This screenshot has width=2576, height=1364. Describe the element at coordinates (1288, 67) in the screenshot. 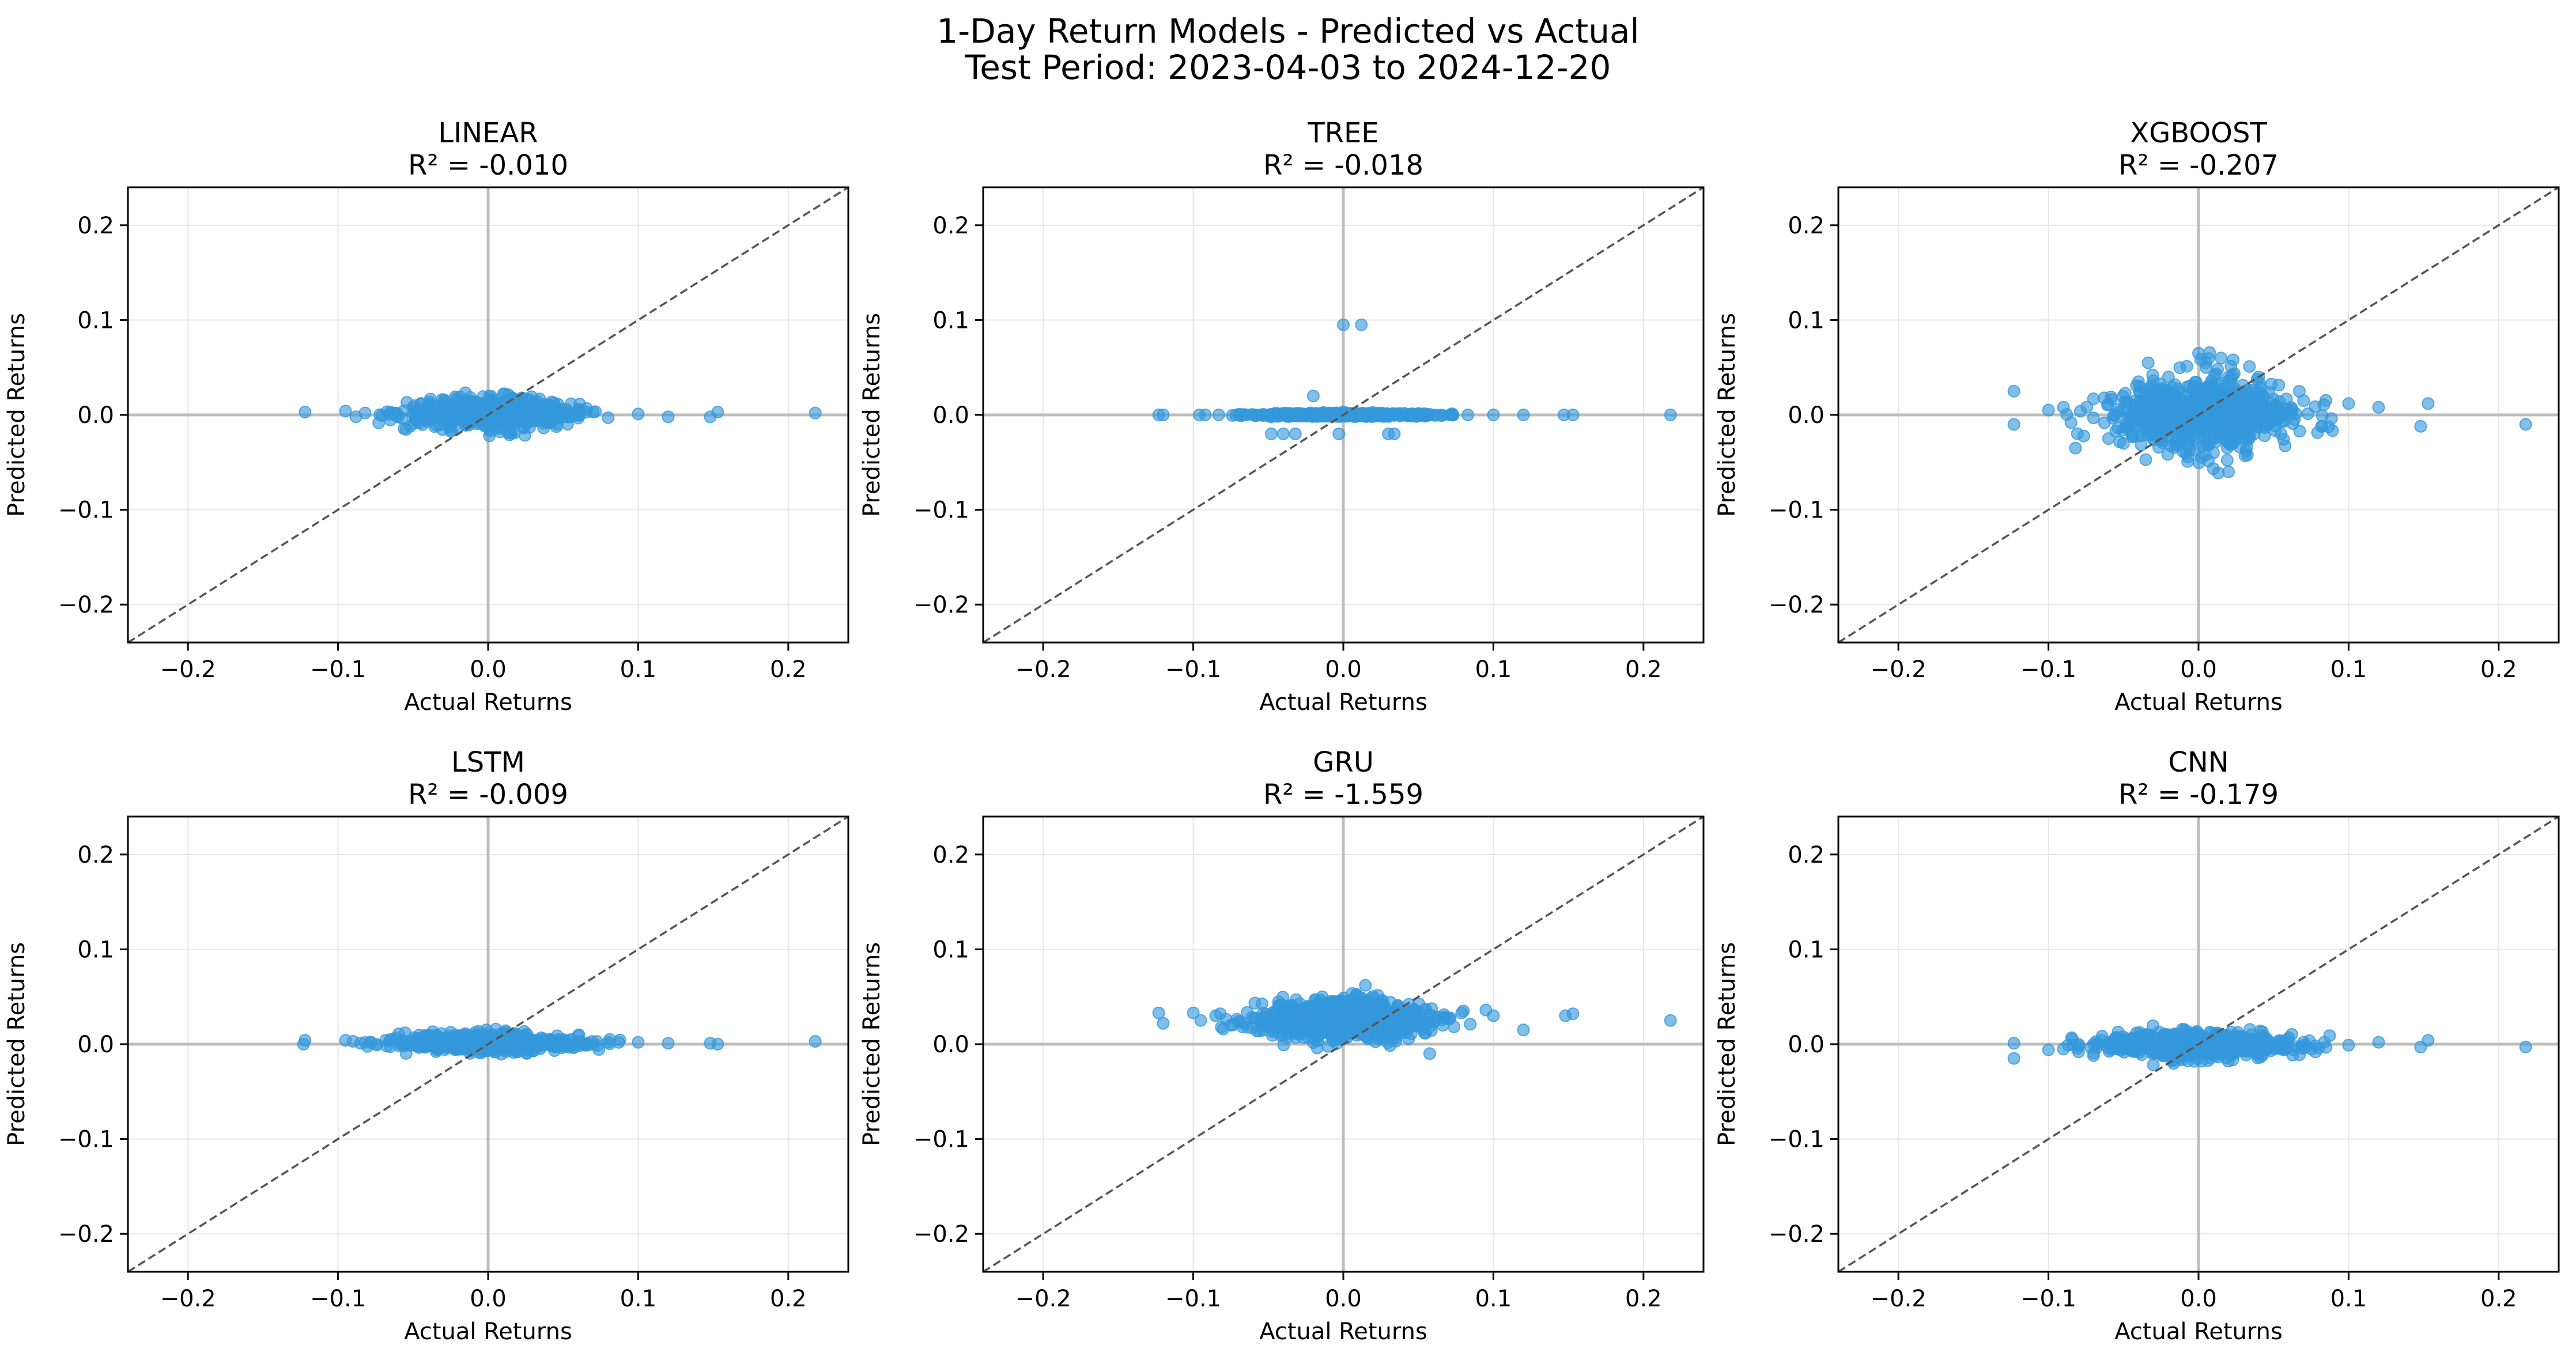

I see `figure-title-line-2: Test Period: 2023-04-03 to 2024-12-20` at that location.